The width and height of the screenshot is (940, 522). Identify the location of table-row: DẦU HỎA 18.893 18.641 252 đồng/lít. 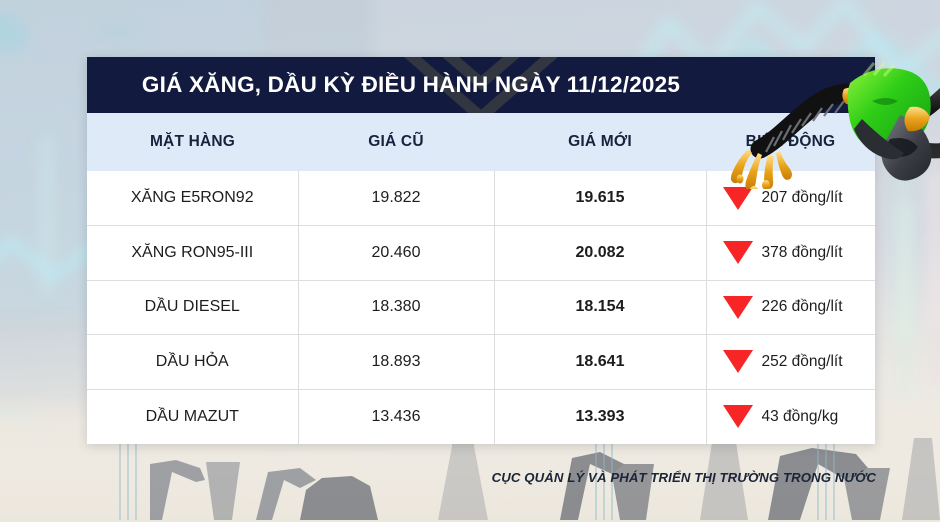
(481, 362).